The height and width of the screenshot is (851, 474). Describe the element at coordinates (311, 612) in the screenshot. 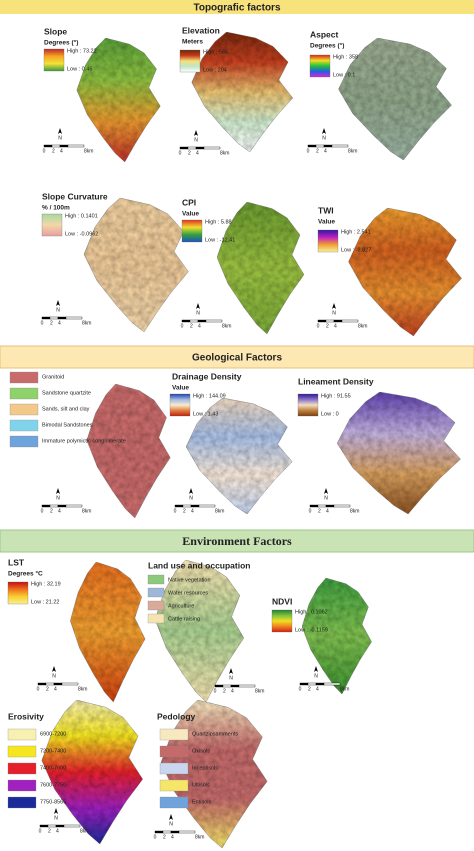

I see `legend-high: High : 0.1062` at that location.